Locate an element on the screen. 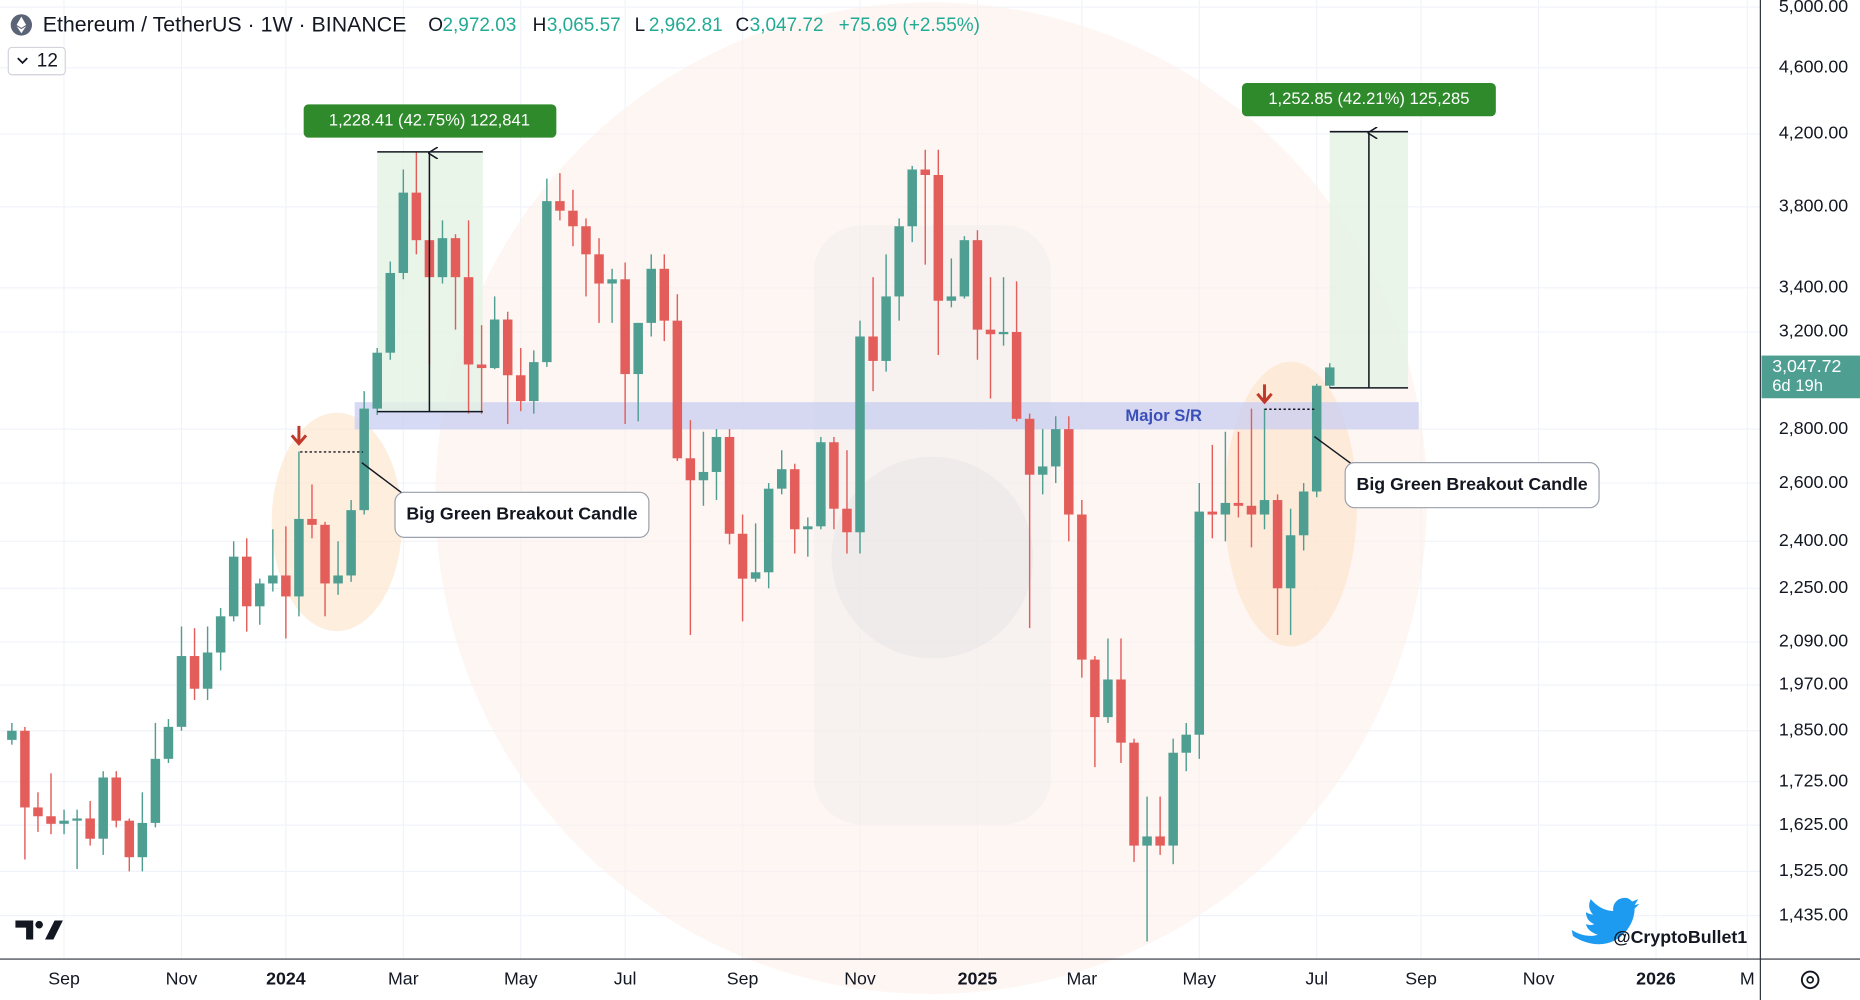  y-tick-label: 1,725.00 is located at coordinates (1813, 780).